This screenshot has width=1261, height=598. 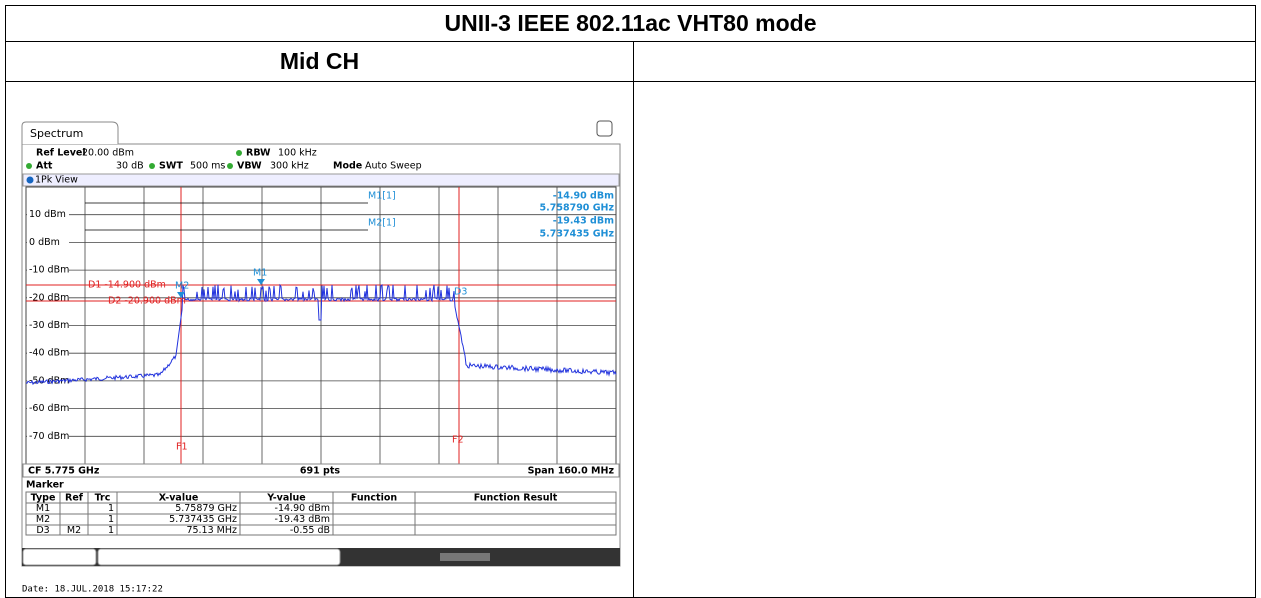 I want to click on table-header: X-value, so click(x=179, y=498).